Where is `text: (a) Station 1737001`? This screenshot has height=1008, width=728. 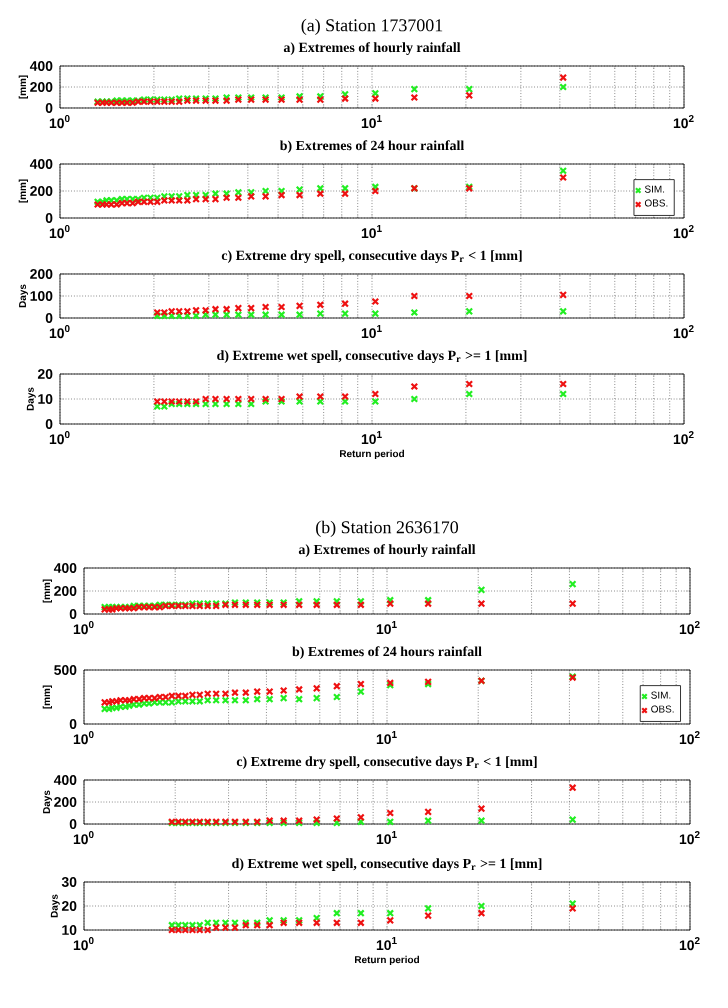 text: (a) Station 1737001 is located at coordinates (372, 26).